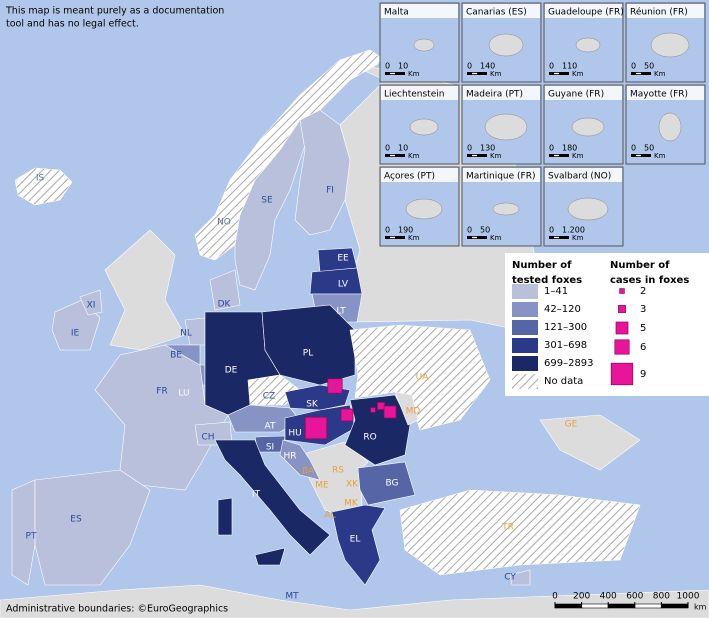 The image size is (709, 618). I want to click on country-label: XI, so click(91, 306).